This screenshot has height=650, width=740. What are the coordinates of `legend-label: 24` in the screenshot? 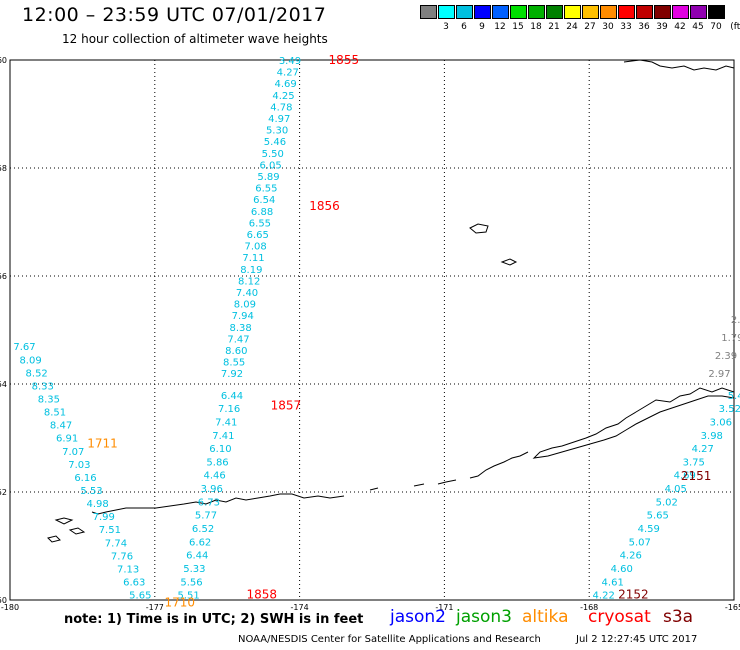 It's located at (572, 27).